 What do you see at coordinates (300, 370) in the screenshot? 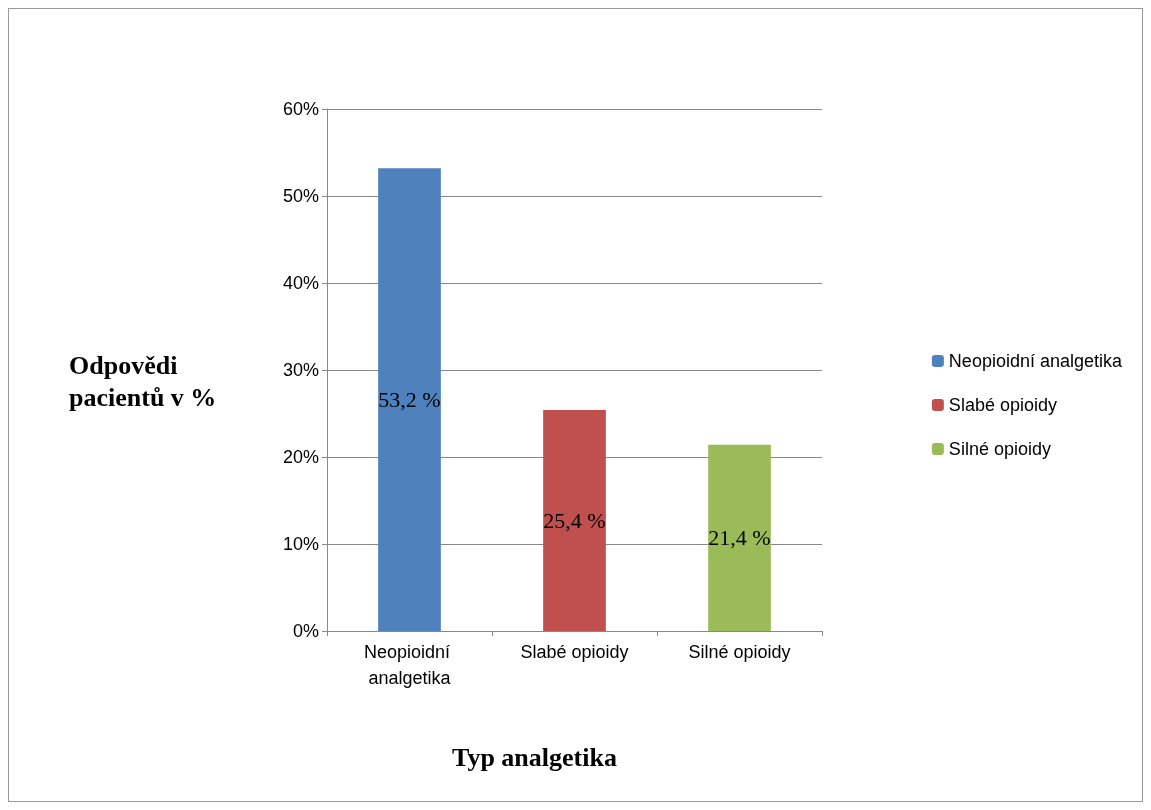
I see `y-tick-label: 30%` at bounding box center [300, 370].